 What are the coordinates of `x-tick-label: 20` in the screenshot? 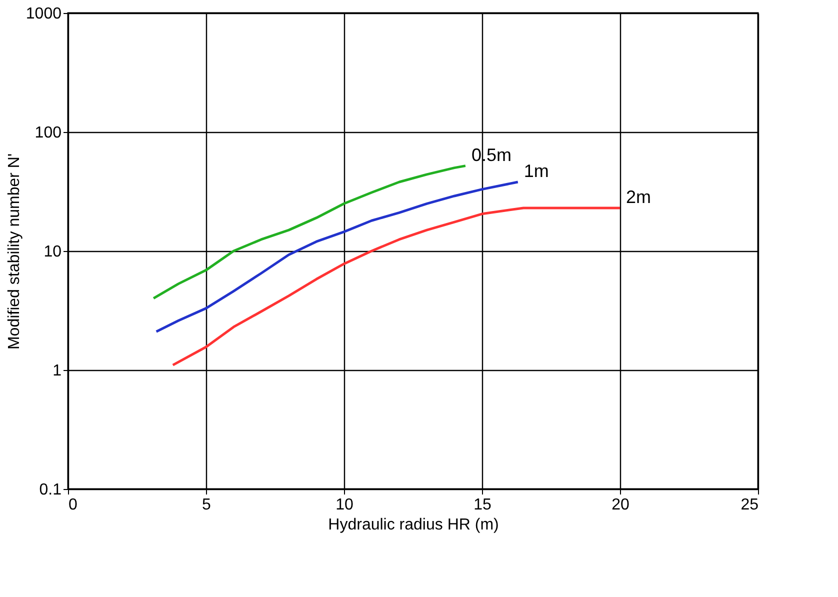 It's located at (621, 505).